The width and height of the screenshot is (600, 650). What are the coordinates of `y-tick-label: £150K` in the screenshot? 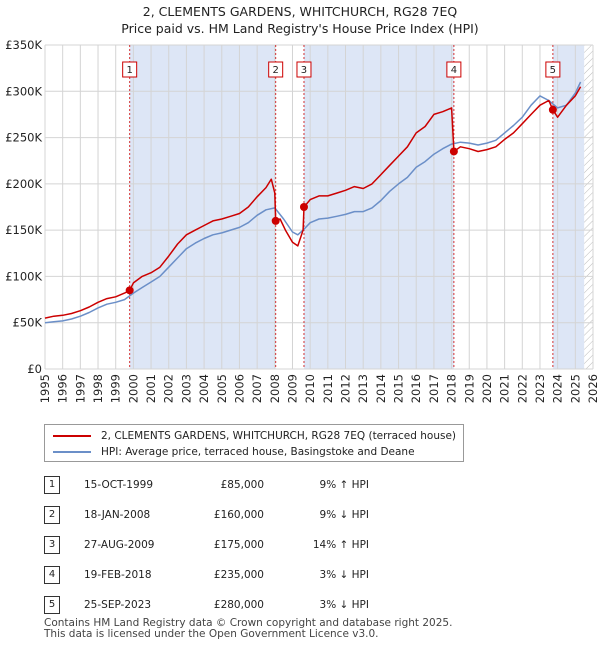 It's located at (23, 230).